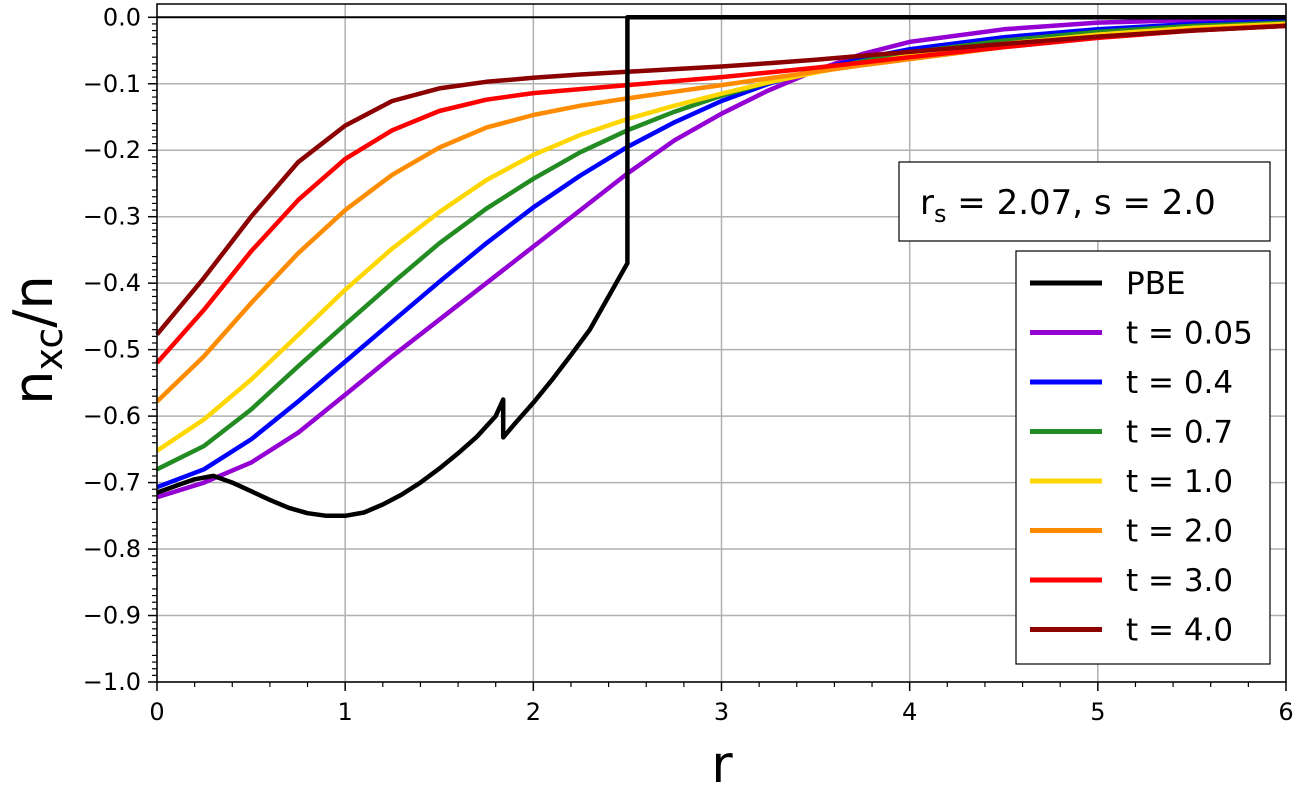 This screenshot has height=800, width=1300. I want to click on y-axis-label: nxc/n, so click(36, 339).